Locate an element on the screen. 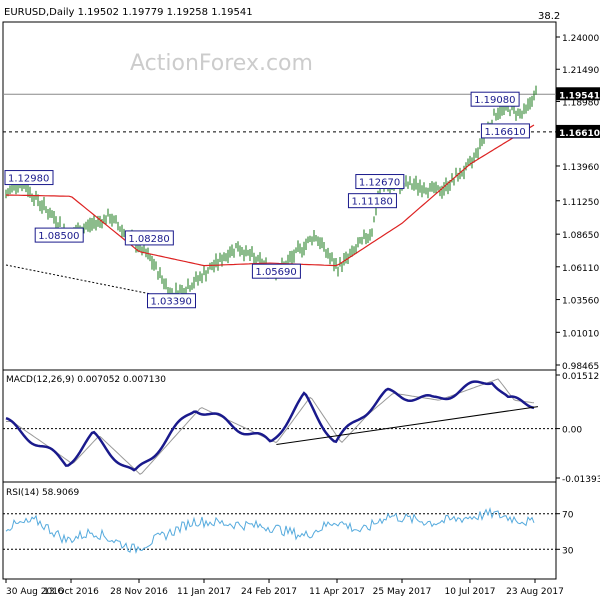 The height and width of the screenshot is (604, 600). rsi-tick-label: 70 is located at coordinates (568, 516).